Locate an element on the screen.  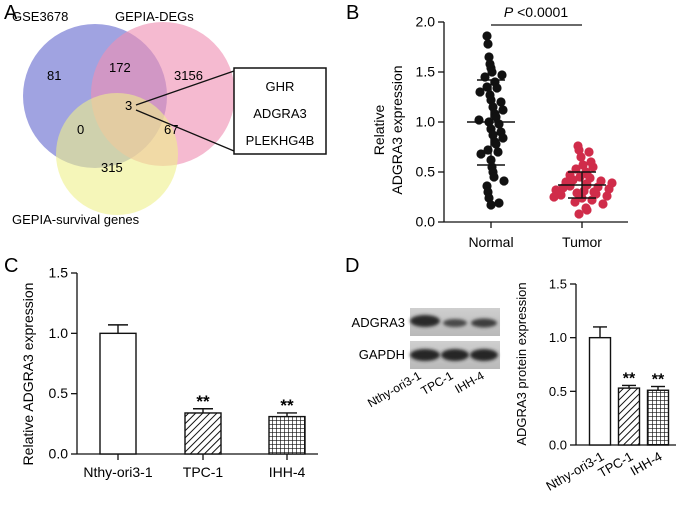
d-significance-2: ** is located at coordinates (658, 380).